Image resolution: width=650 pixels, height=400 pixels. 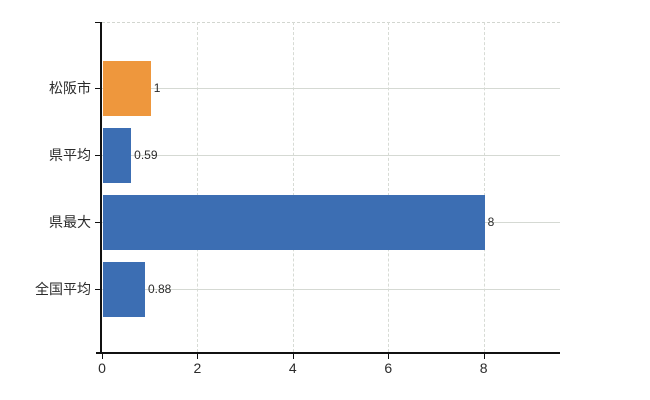 I want to click on x-tick-label: 6, so click(x=388, y=368).